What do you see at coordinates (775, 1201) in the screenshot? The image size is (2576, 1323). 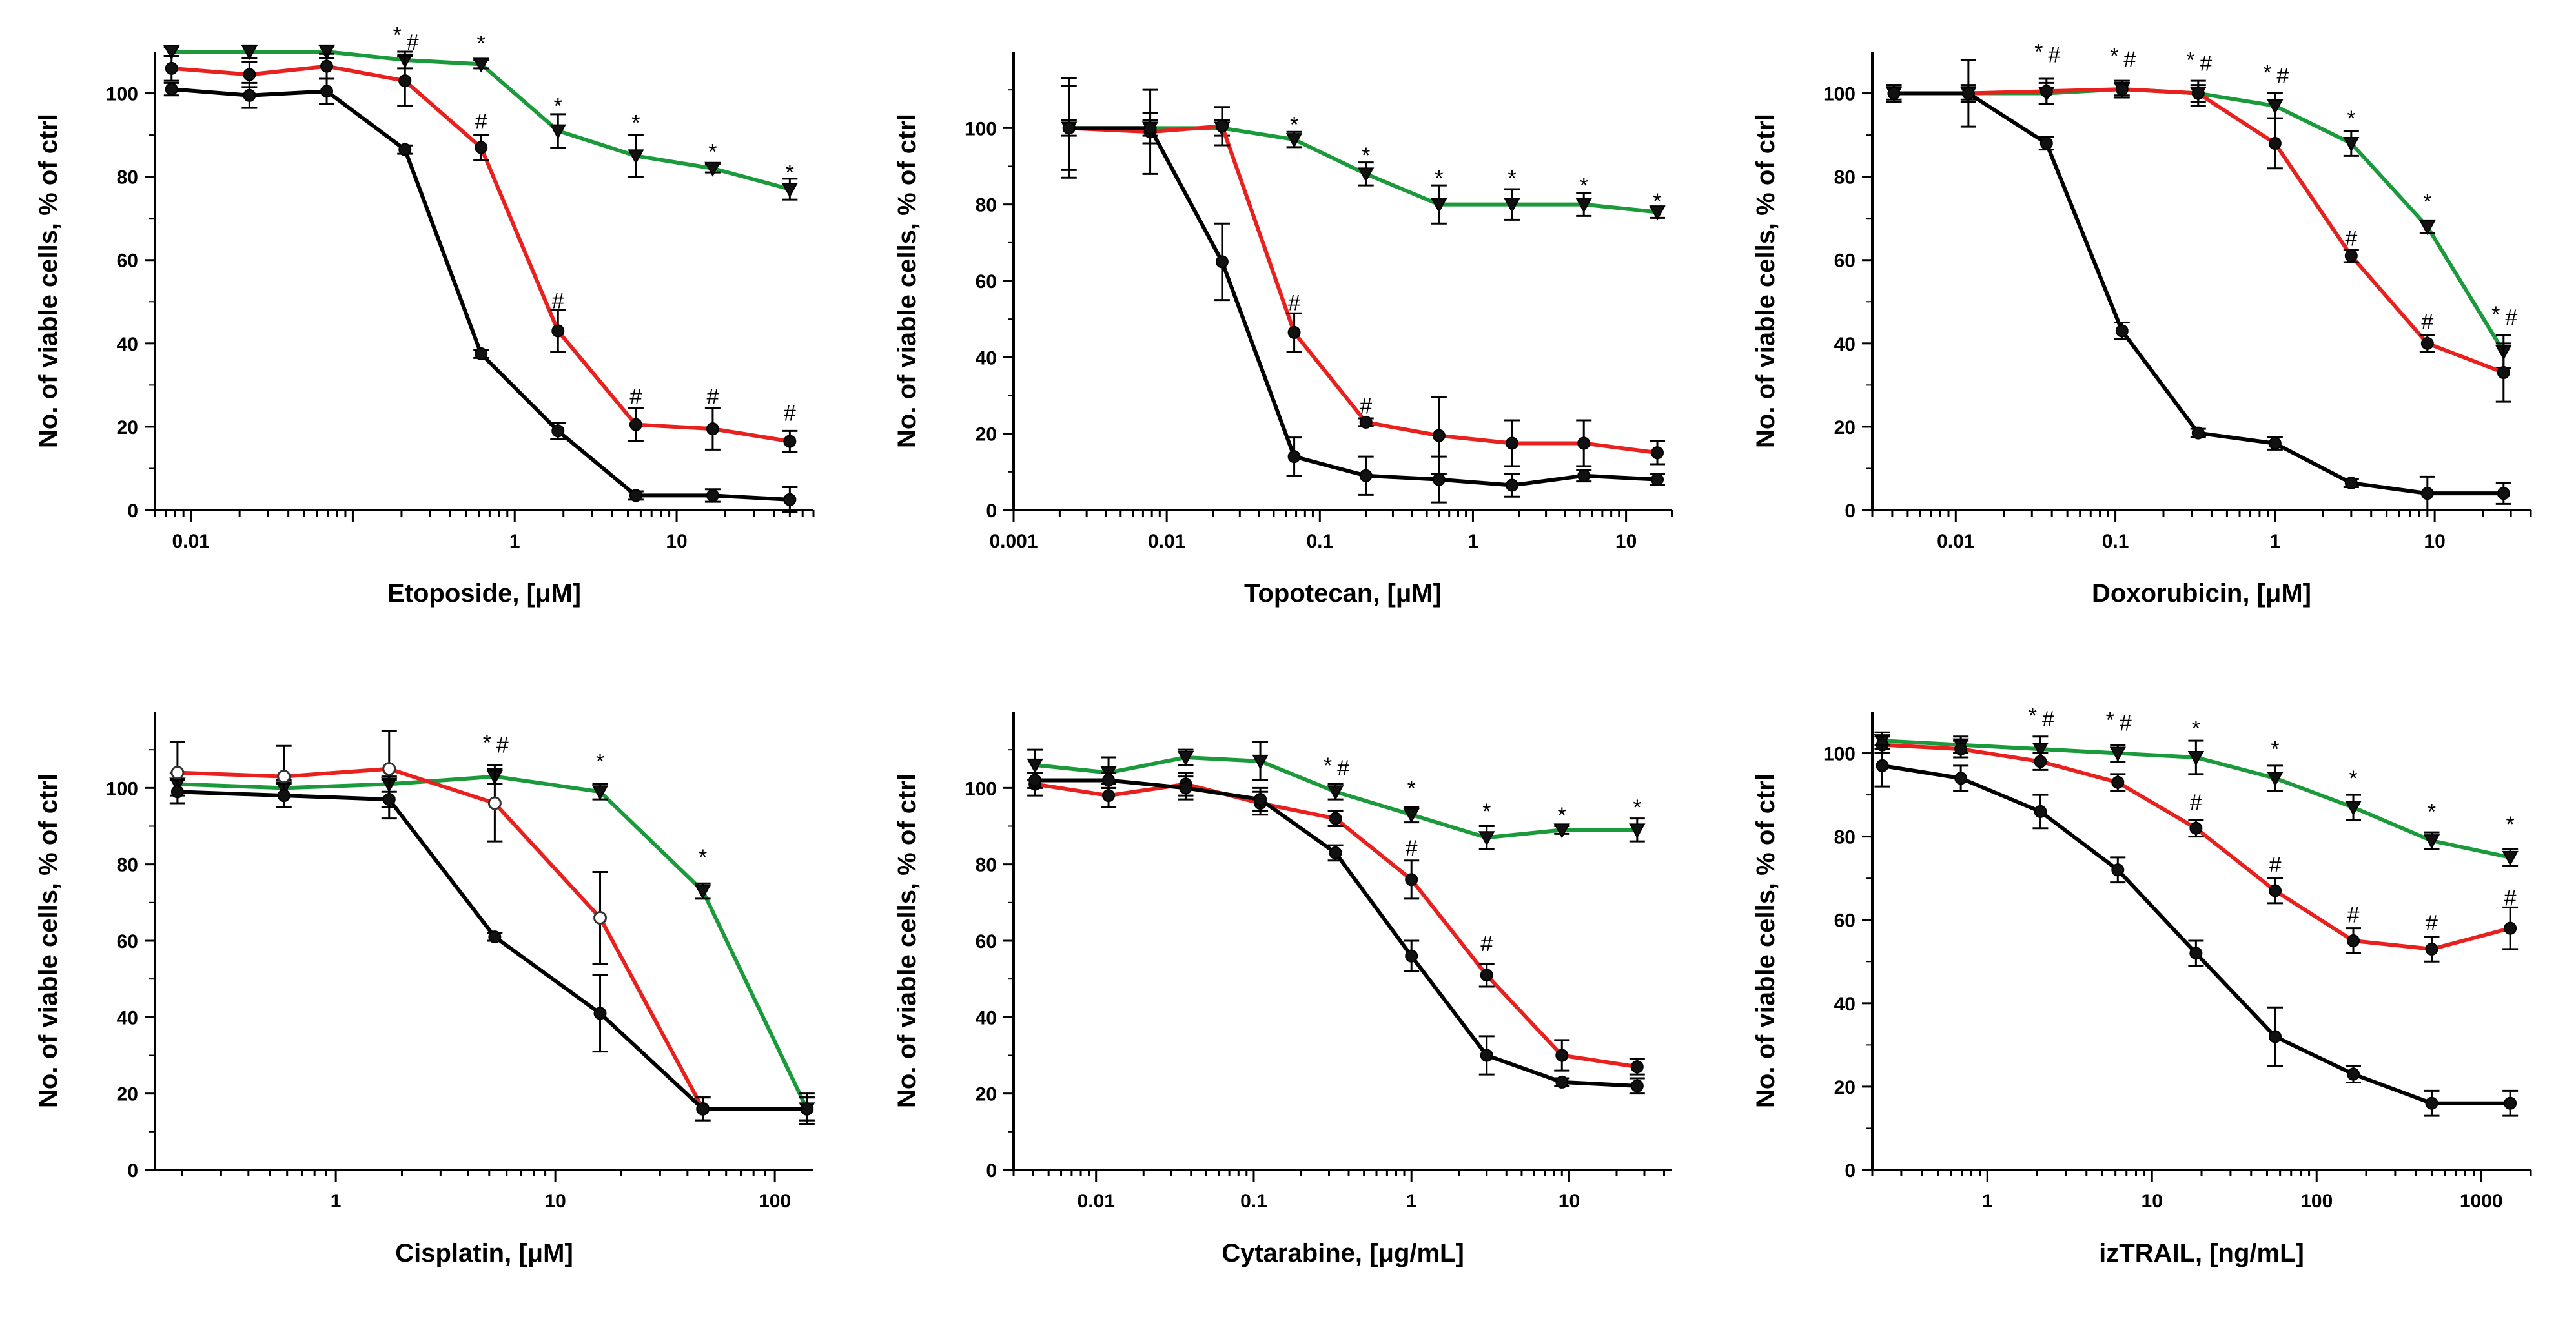 I see `x-tick-label: 100` at bounding box center [775, 1201].